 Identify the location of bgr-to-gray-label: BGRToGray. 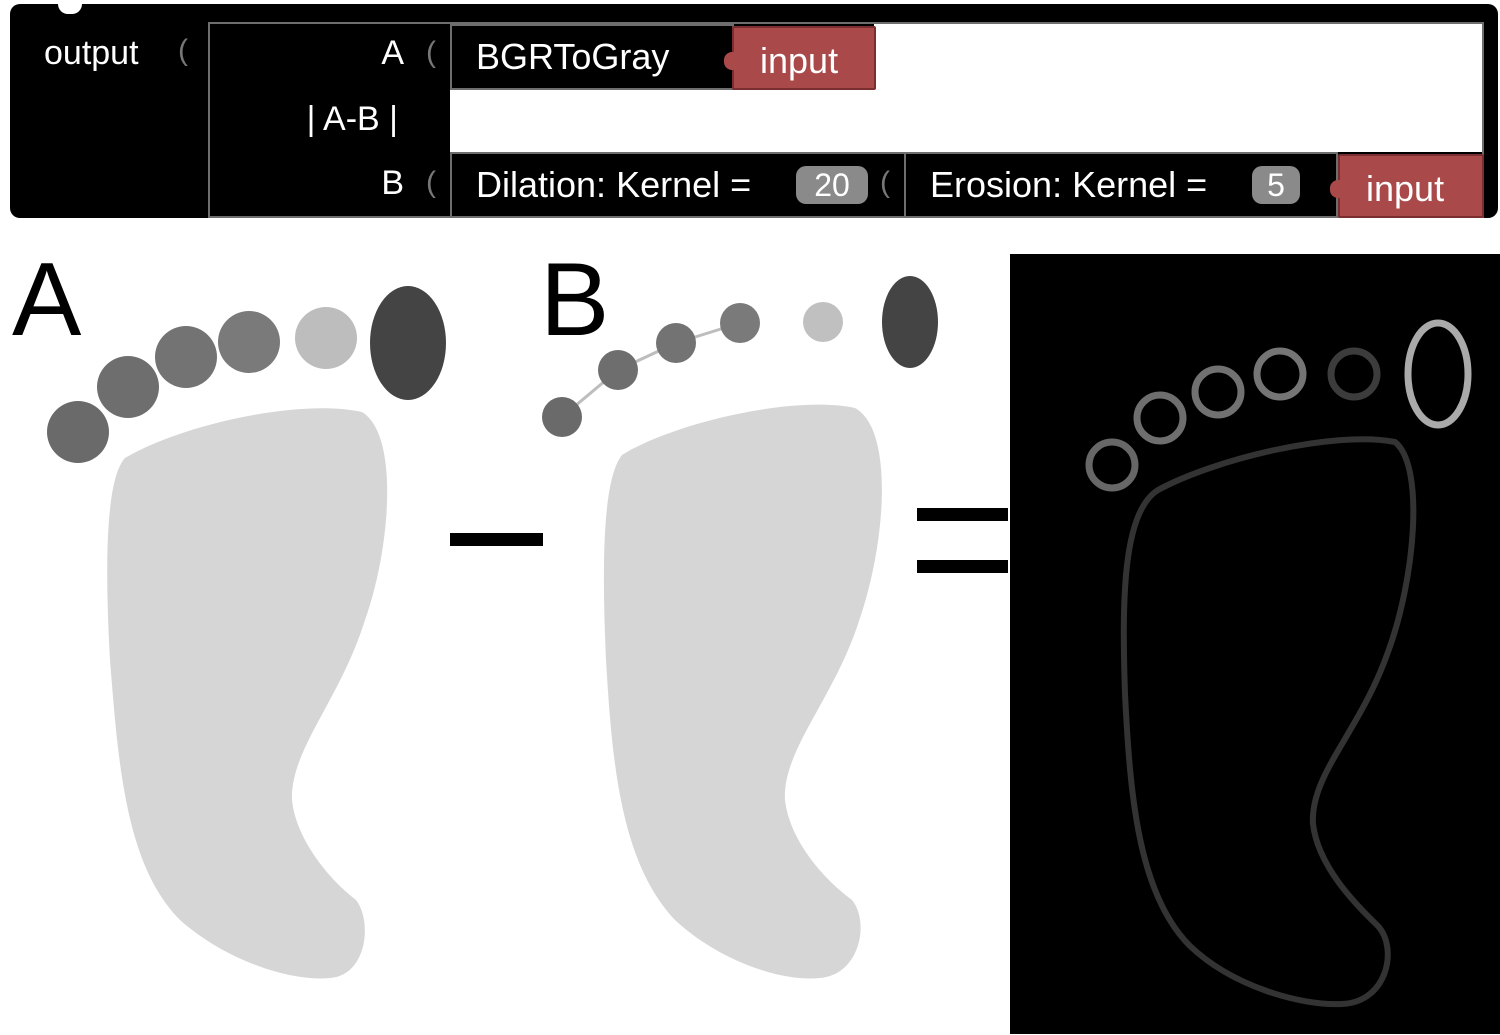
(573, 56).